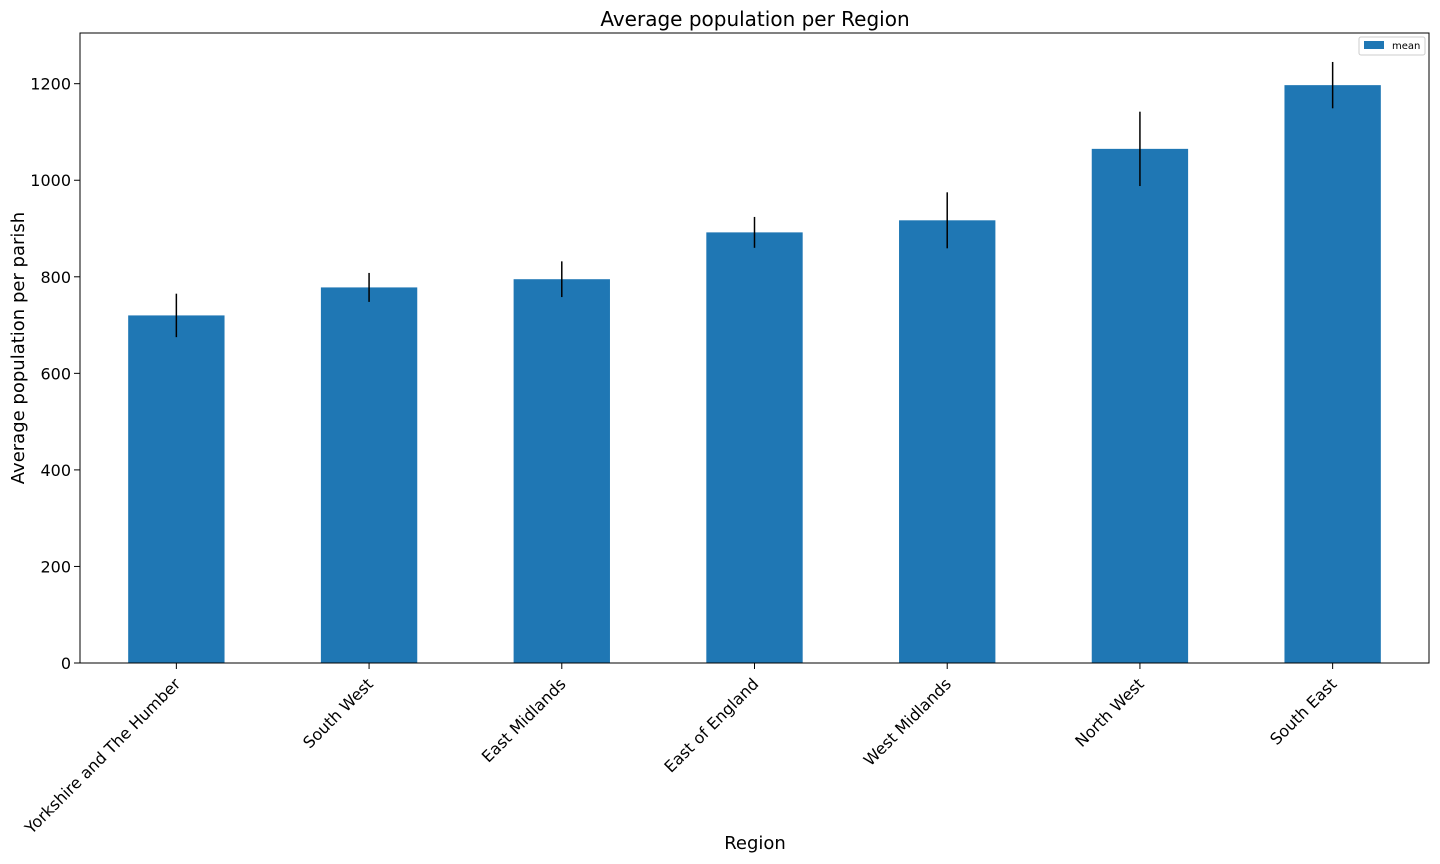 The width and height of the screenshot is (1440, 864). What do you see at coordinates (907, 721) in the screenshot?
I see `x-tick-label: West Midlands` at bounding box center [907, 721].